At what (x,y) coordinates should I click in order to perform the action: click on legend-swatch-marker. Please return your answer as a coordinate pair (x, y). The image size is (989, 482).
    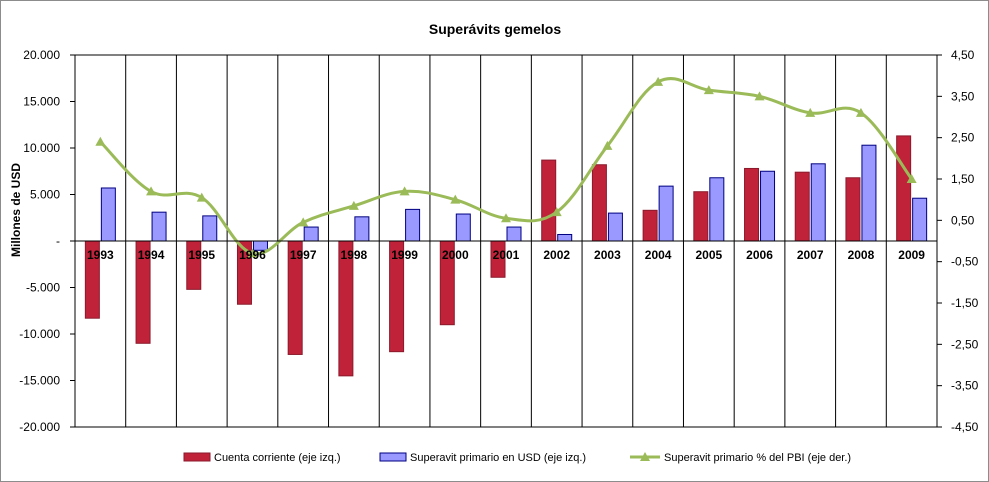
    Looking at the image, I should click on (645, 456).